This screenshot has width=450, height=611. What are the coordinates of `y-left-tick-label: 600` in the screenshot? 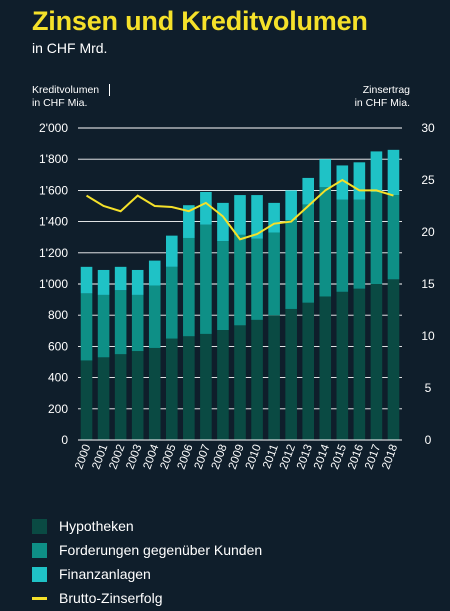 It's located at (58, 346).